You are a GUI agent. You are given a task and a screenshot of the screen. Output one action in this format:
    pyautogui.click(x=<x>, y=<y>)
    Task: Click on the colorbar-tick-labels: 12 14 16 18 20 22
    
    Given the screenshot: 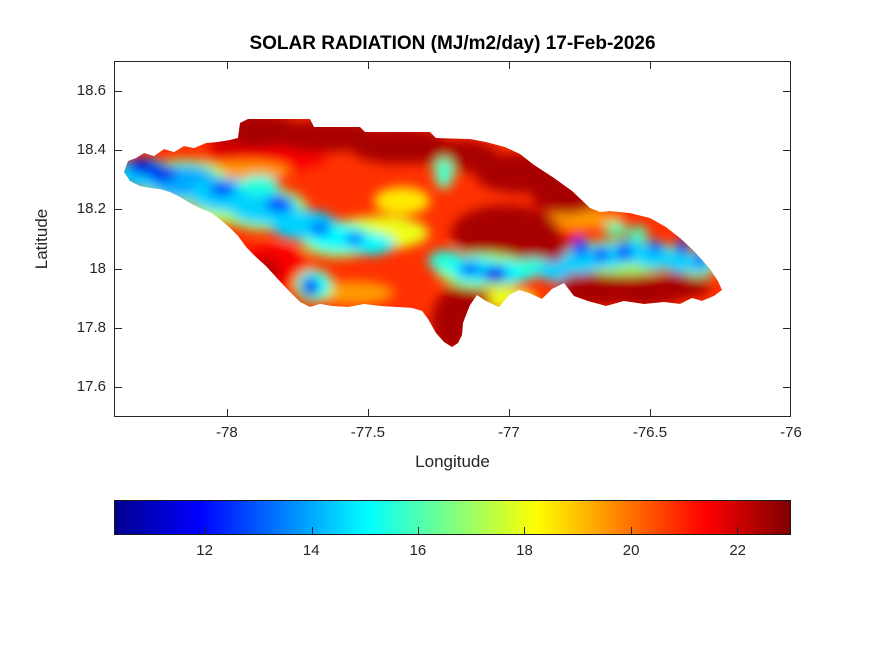 What is the action you would take?
    pyautogui.click(x=452, y=552)
    